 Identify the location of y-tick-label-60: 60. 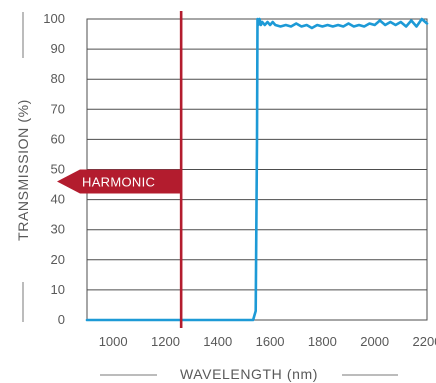
(58, 138).